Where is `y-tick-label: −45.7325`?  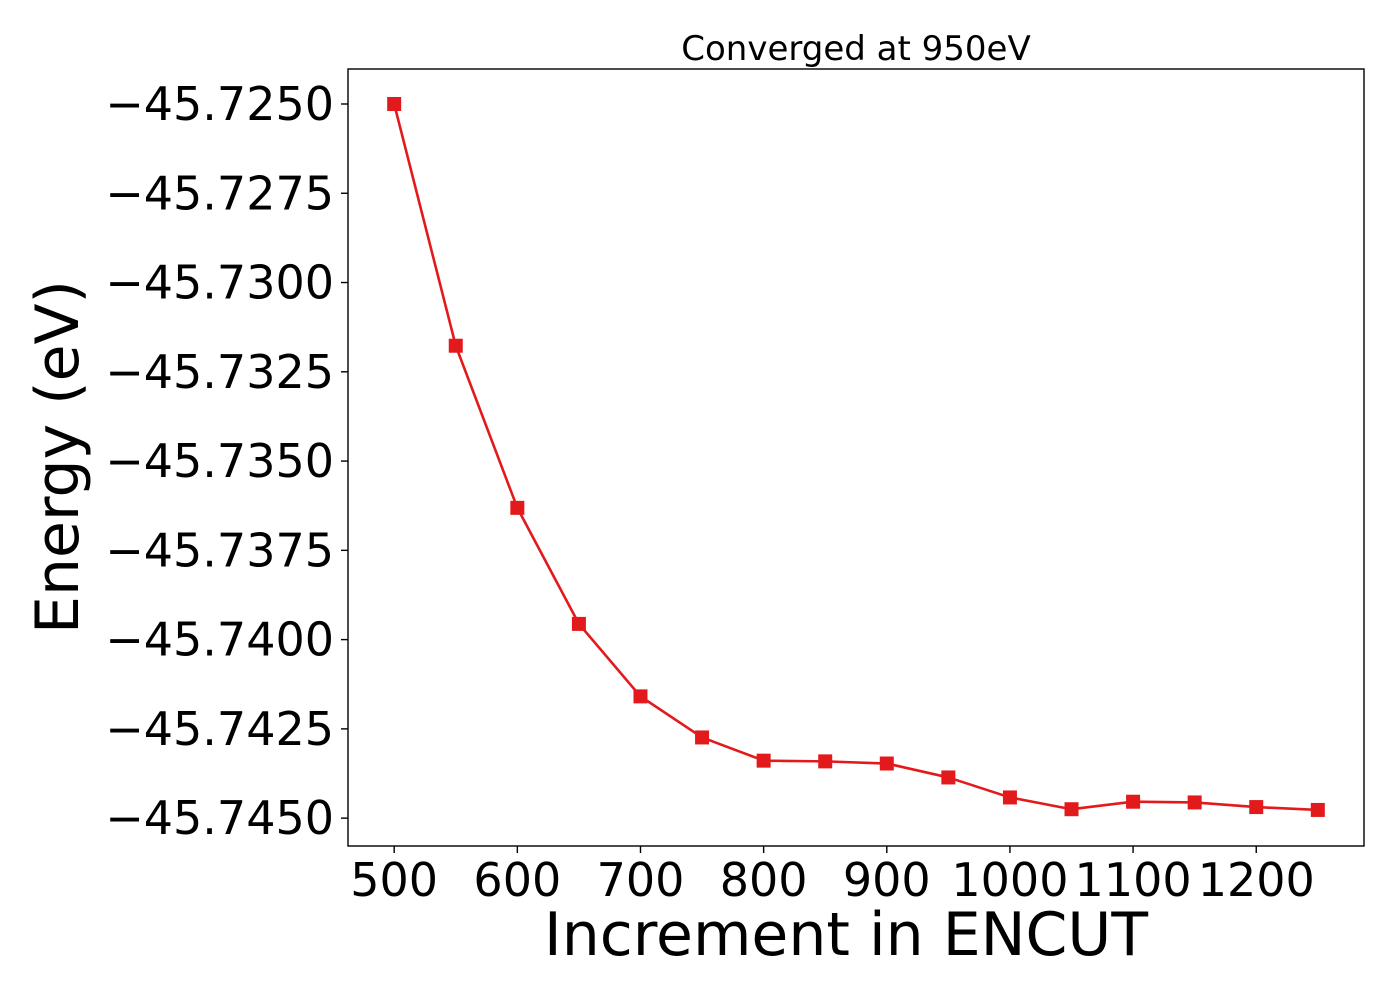 y-tick-label: −45.7325 is located at coordinates (219, 372).